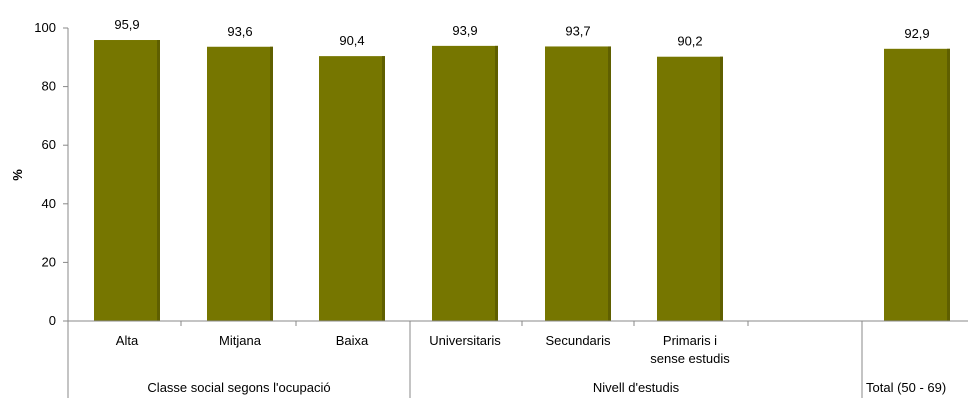 The height and width of the screenshot is (398, 968). I want to click on x-tick-label: Alta, so click(127, 340).